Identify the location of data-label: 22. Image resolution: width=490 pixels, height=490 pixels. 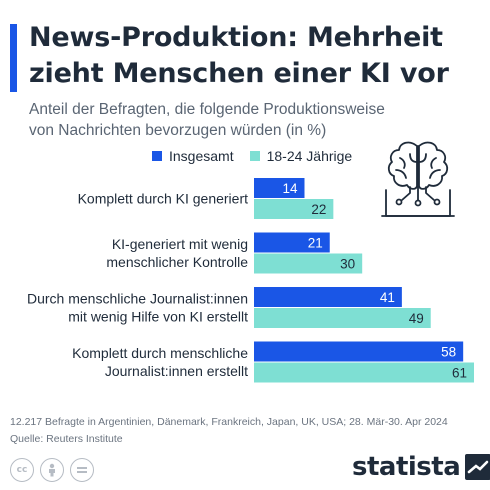
(318, 209).